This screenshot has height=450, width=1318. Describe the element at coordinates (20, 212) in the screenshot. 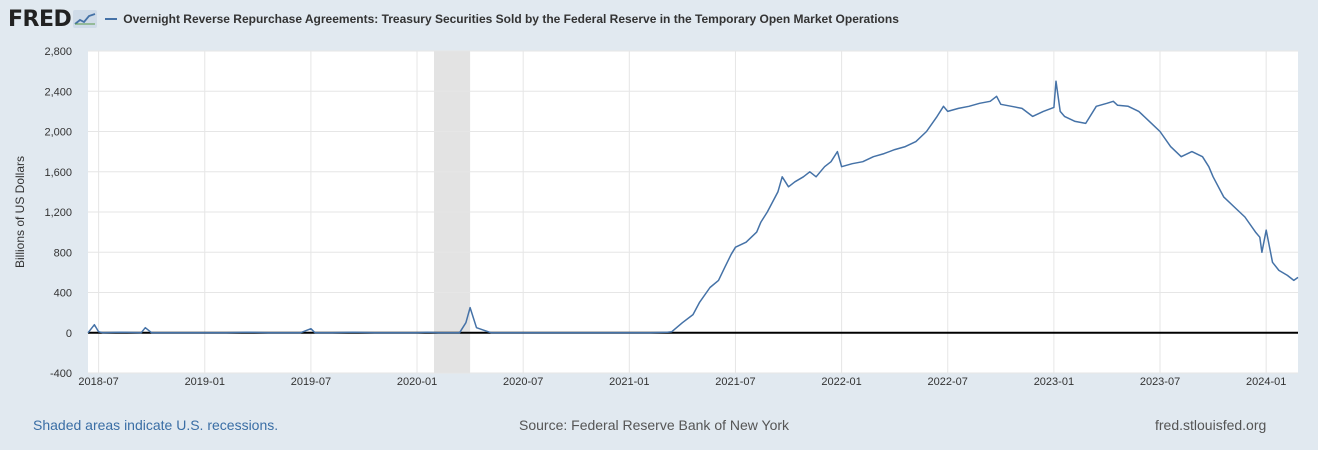

I see `y-axis-label: Billions of US Dollars` at that location.